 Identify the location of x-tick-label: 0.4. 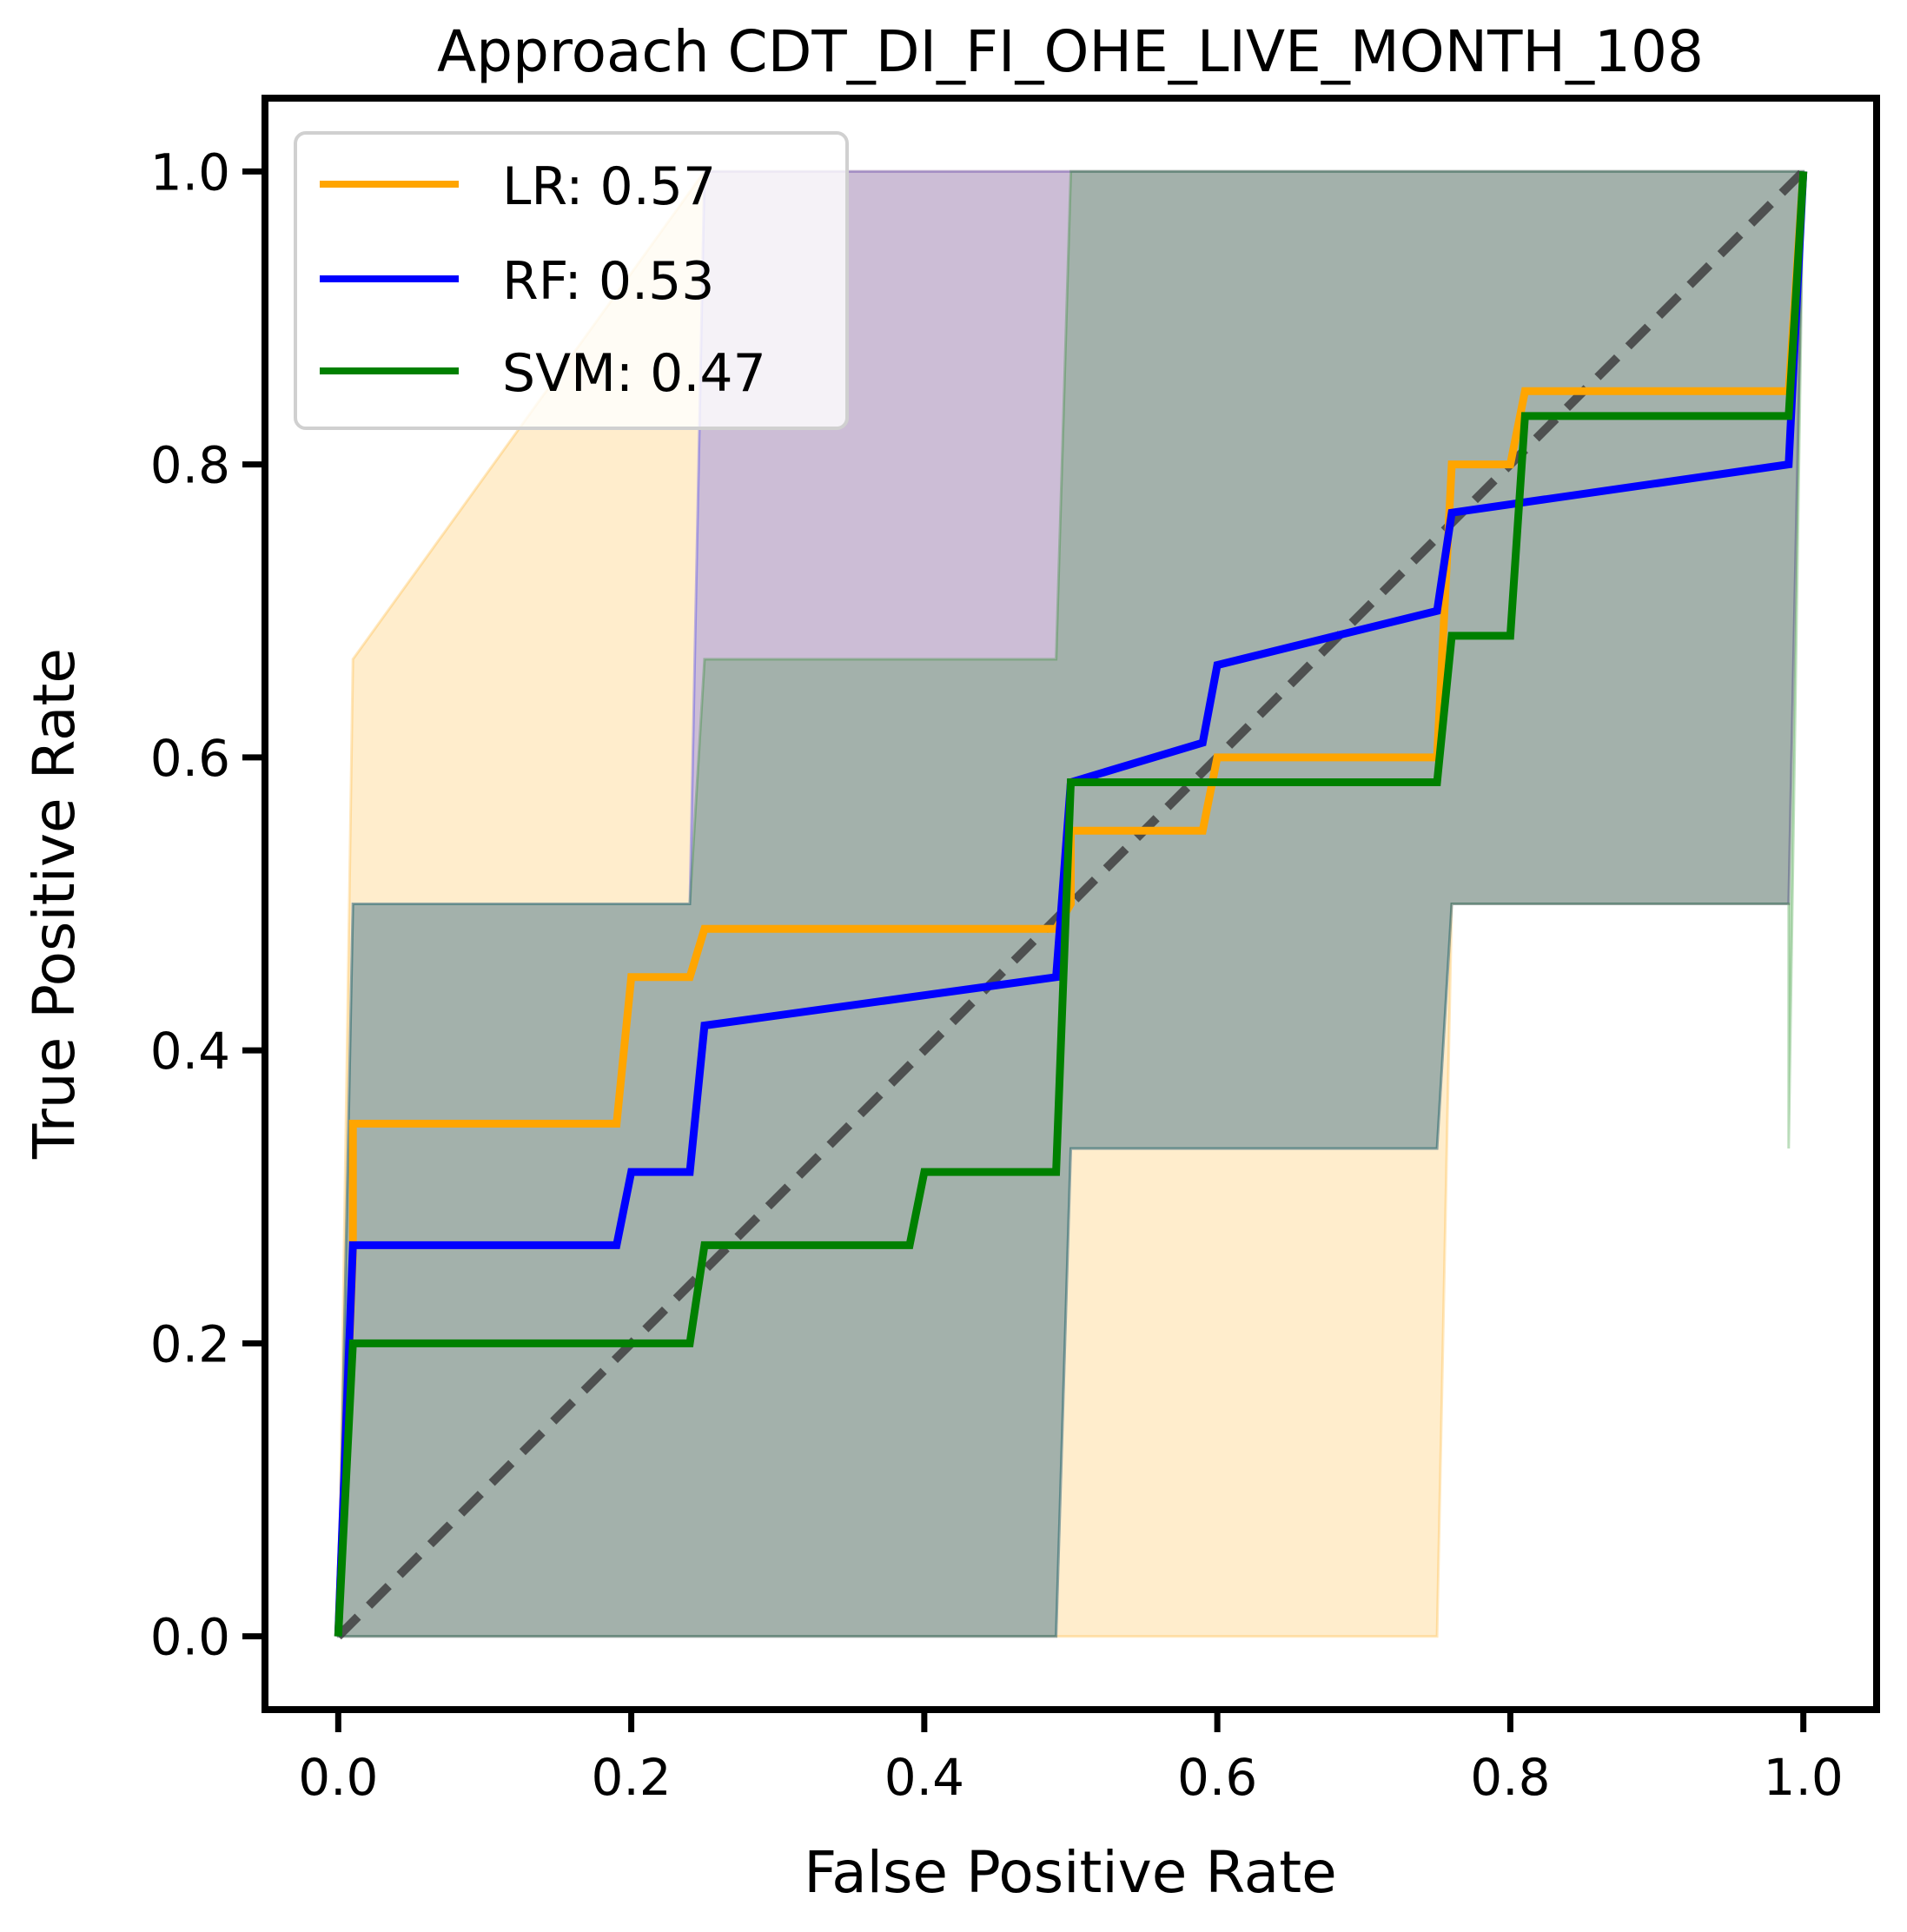
(924, 1778).